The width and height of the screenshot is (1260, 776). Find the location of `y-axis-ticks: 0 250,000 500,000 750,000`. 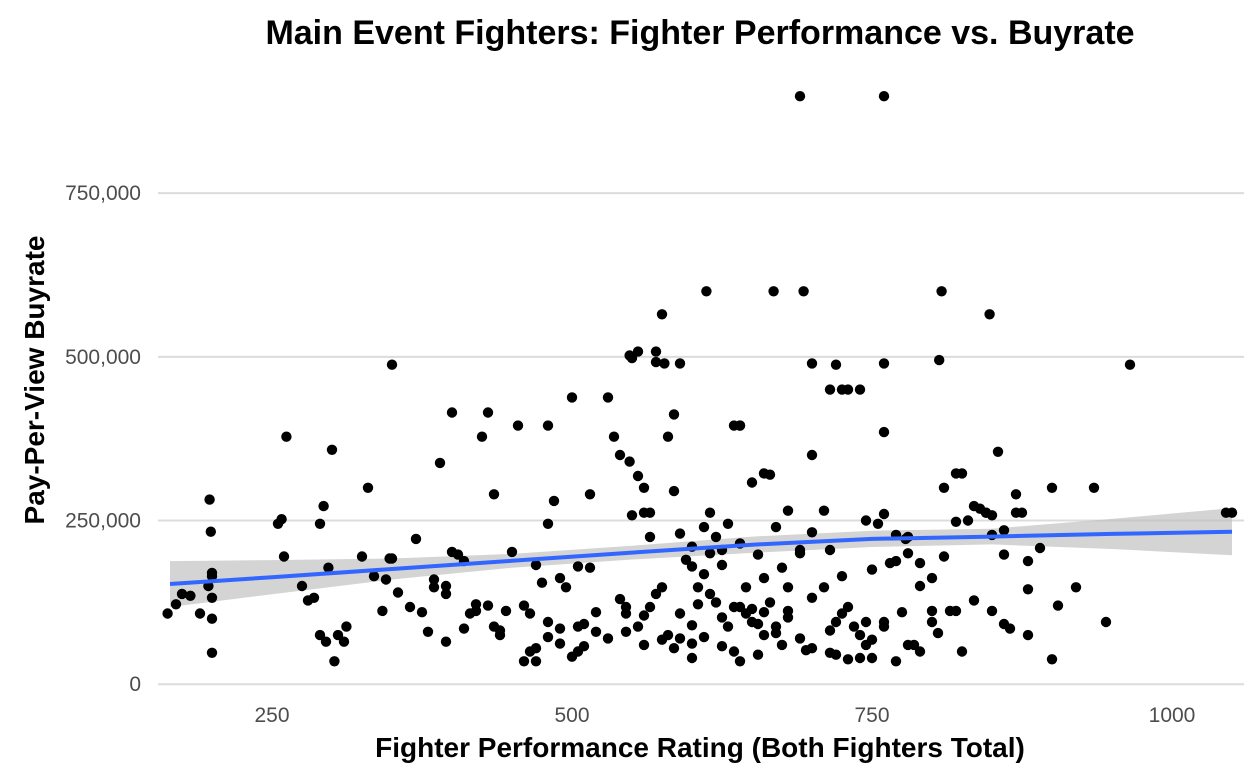

y-axis-ticks: 0 250,000 500,000 750,000 is located at coordinates (103, 439).